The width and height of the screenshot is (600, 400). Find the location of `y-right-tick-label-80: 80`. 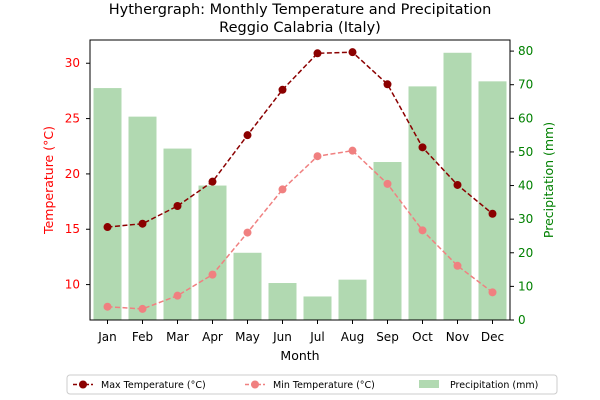

y-right-tick-label-80: 80 is located at coordinates (525, 51).